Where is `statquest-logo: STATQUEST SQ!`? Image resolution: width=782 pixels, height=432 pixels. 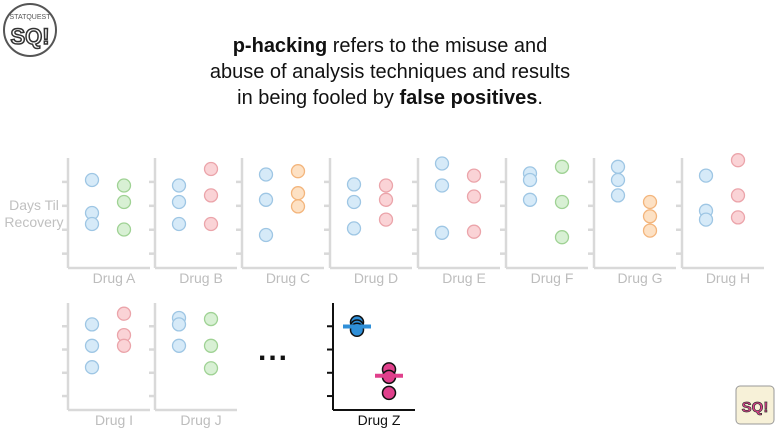 statquest-logo: STATQUEST SQ! is located at coordinates (30, 30).